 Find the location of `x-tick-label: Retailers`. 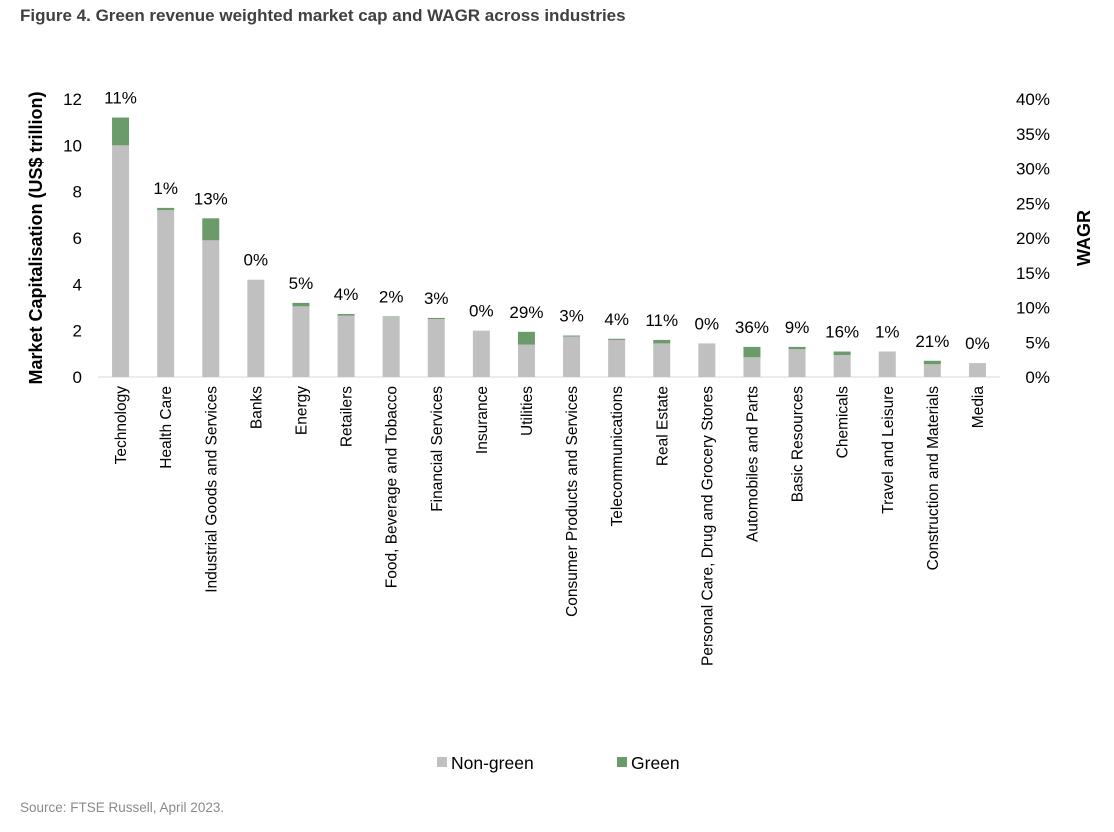

x-tick-label: Retailers is located at coordinates (347, 416).